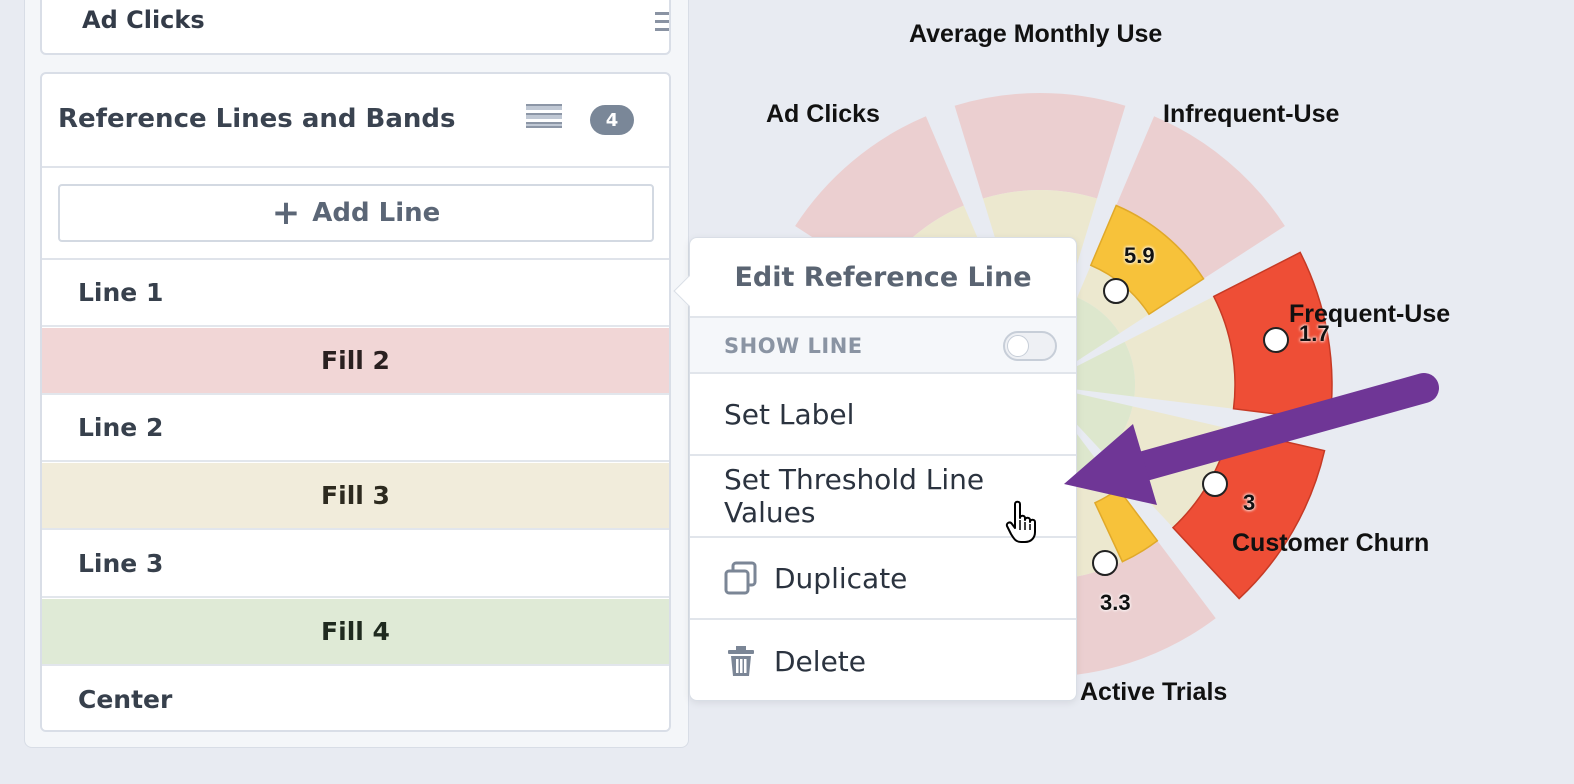  I want to click on duplicate-menu-item: Duplicate, so click(883, 579).